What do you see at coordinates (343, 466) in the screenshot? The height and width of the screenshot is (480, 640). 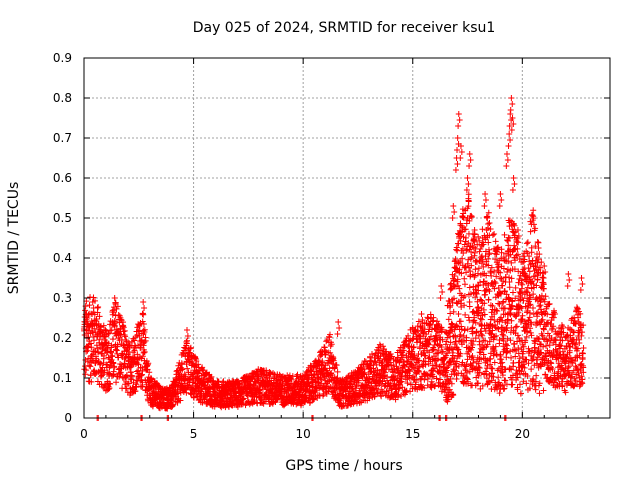 I see `x-axis-title: GPS time / hours` at bounding box center [343, 466].